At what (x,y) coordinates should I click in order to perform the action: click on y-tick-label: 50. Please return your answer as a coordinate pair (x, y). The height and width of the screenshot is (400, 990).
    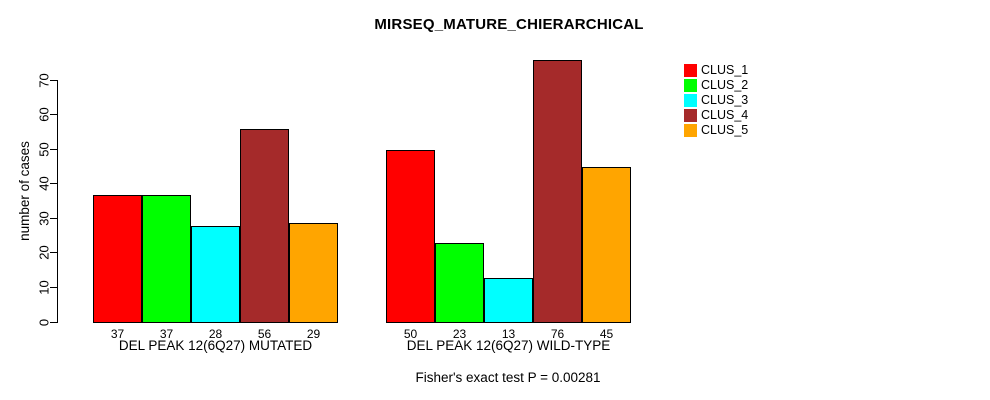
    Looking at the image, I should click on (44, 149).